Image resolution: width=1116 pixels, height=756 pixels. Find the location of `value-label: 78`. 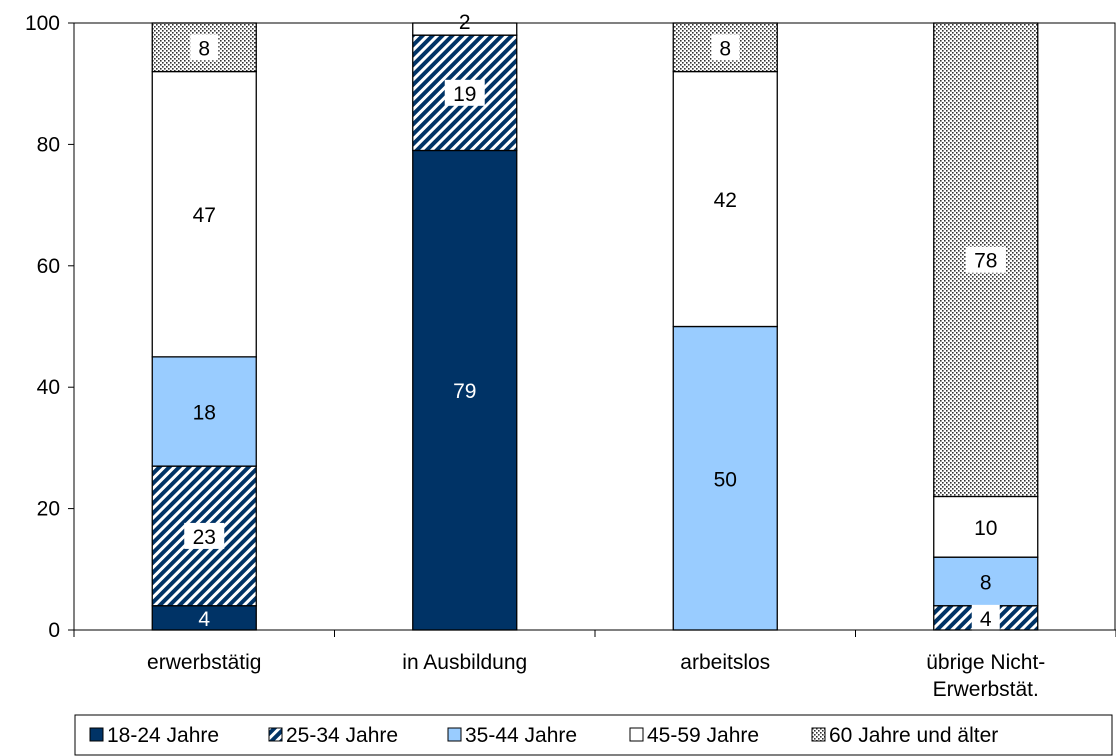

value-label: 78 is located at coordinates (985, 261).